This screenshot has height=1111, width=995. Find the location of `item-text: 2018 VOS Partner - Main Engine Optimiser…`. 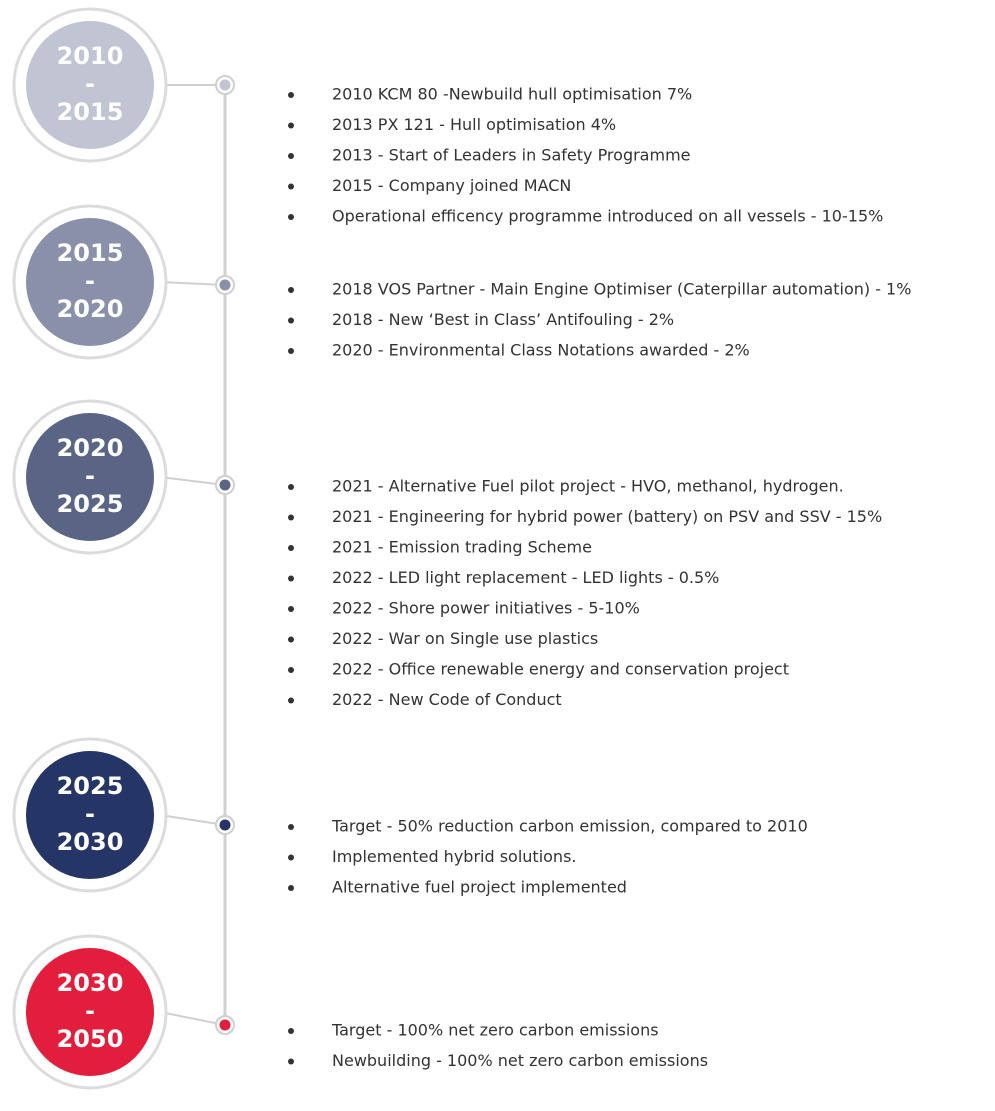

item-text: 2018 VOS Partner - Main Engine Optimiser… is located at coordinates (621, 289).